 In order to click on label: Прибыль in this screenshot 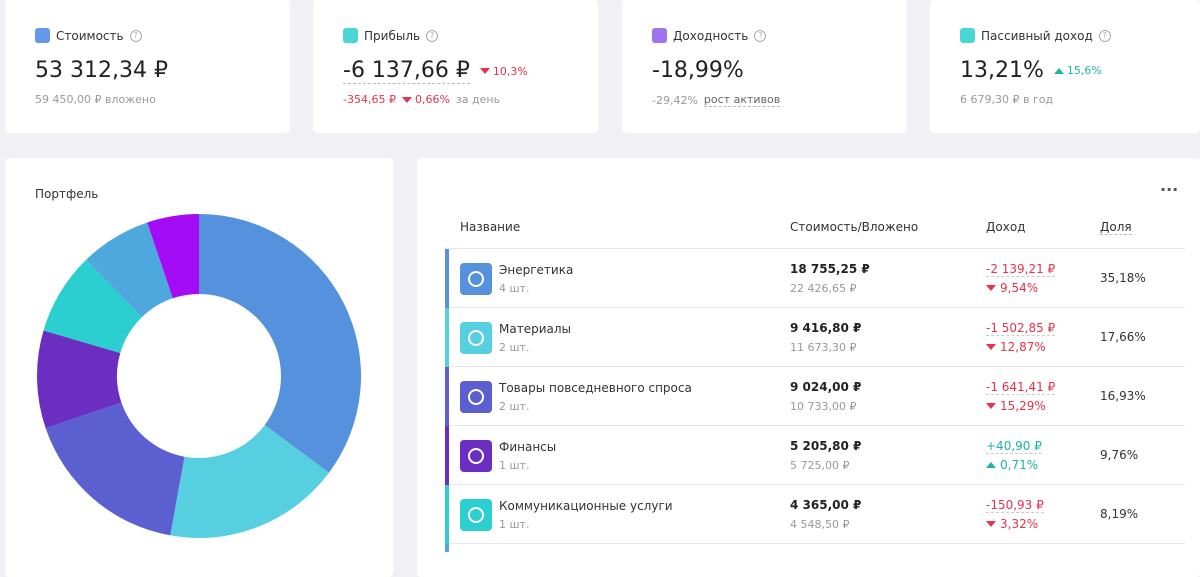, I will do `click(392, 35)`.